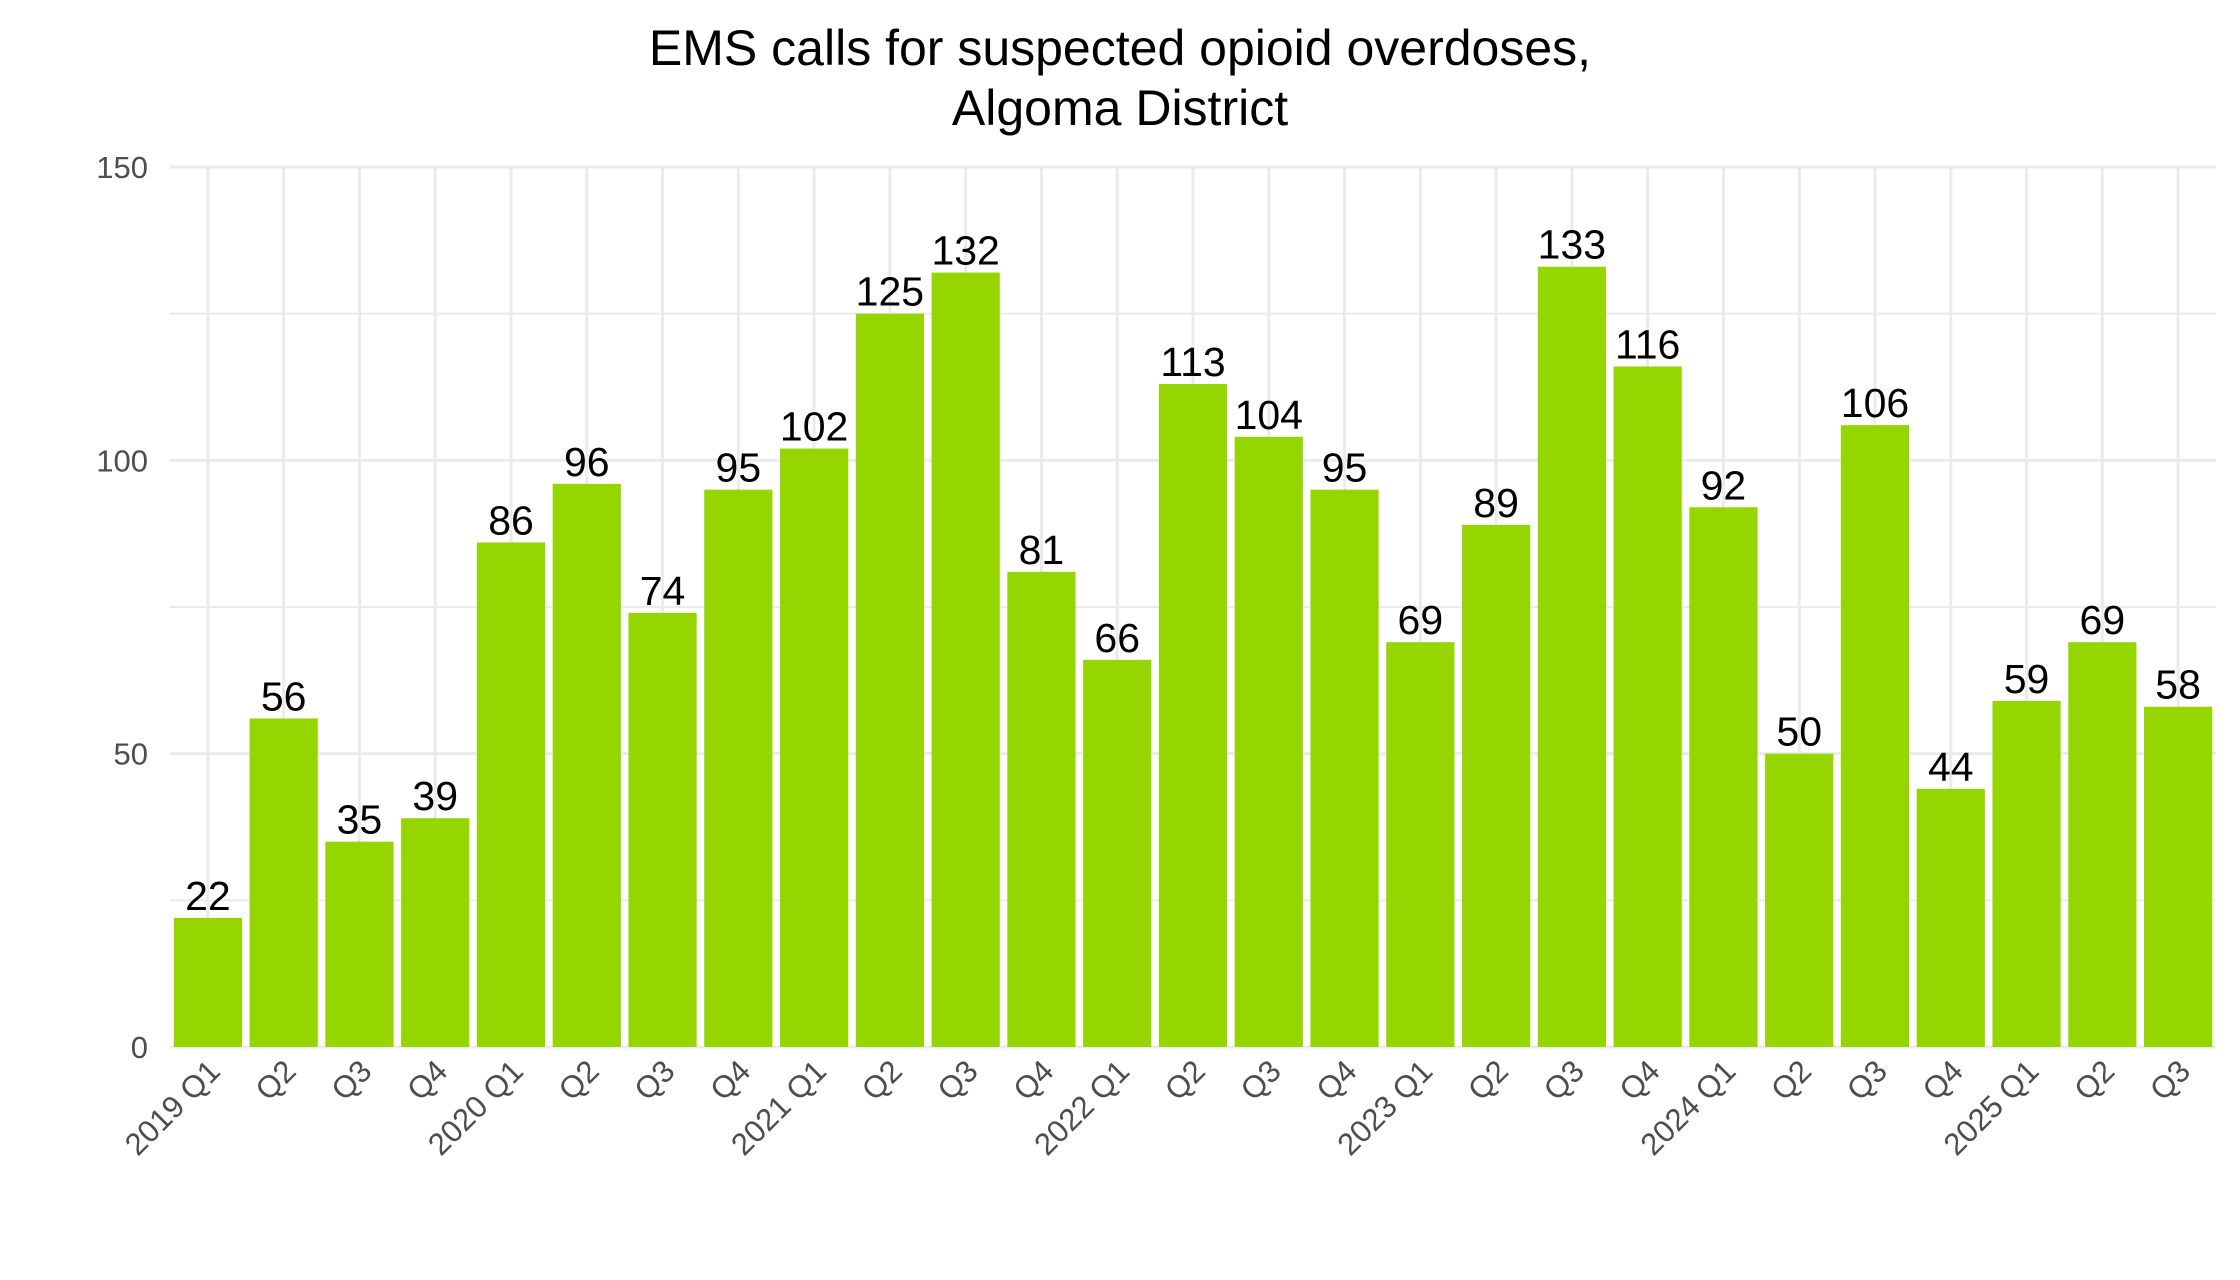 This screenshot has height=1280, width=2240. I want to click on bar-value-label: 102, so click(814, 427).